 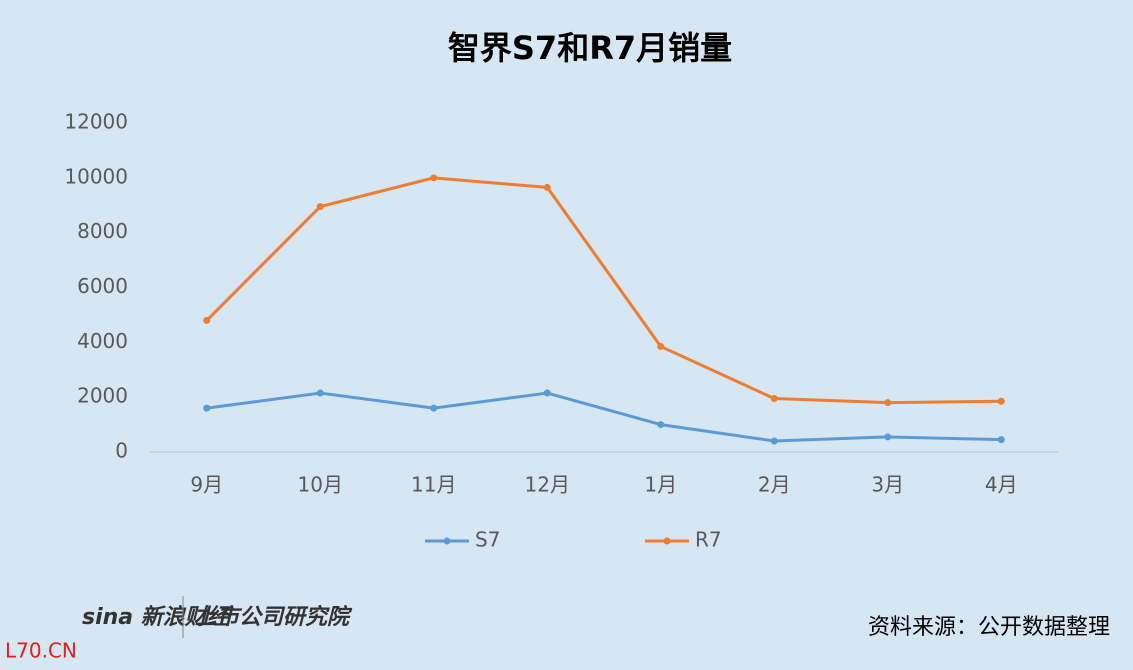 I want to click on y-tick-label: 0, so click(x=121, y=451).